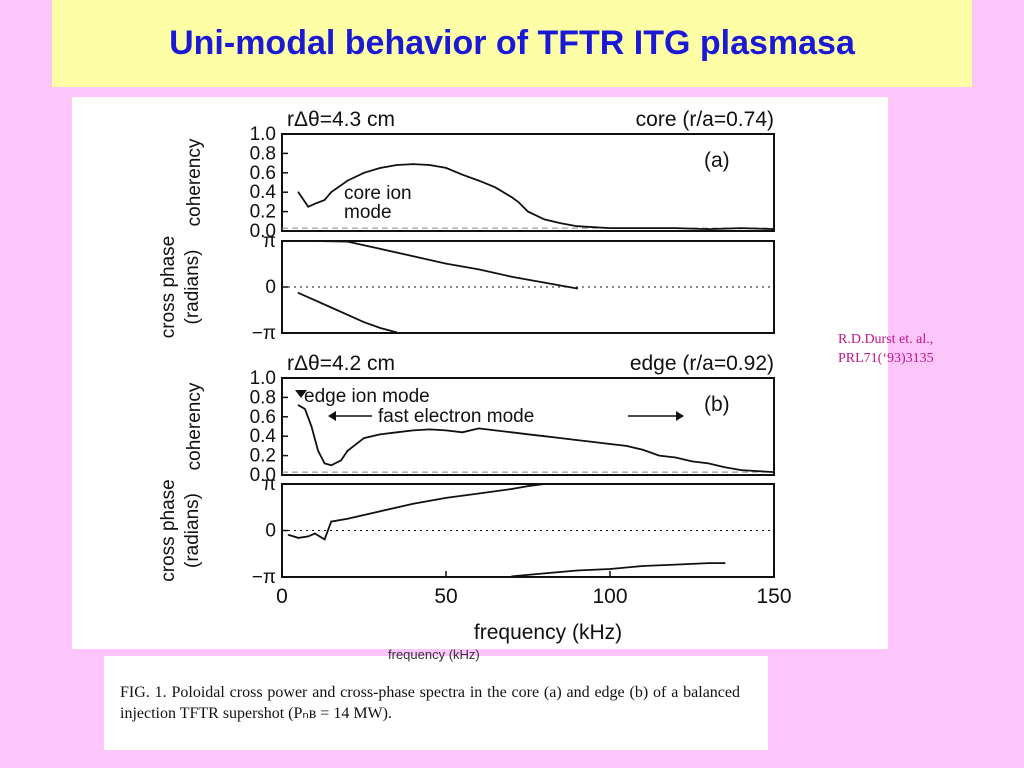  I want to click on x-tick-label: 0, so click(282, 596).